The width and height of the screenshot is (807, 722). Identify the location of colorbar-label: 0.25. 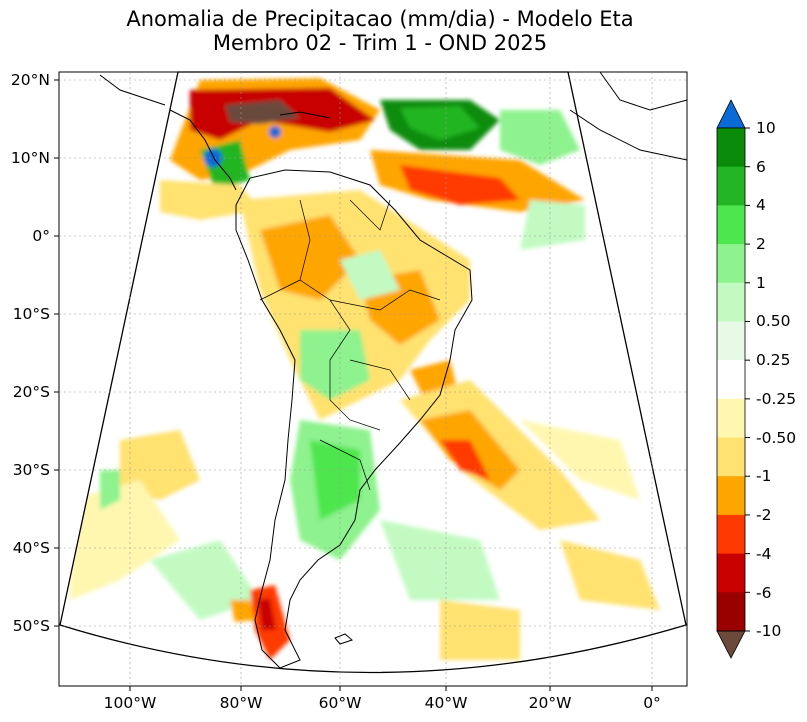
(773, 360).